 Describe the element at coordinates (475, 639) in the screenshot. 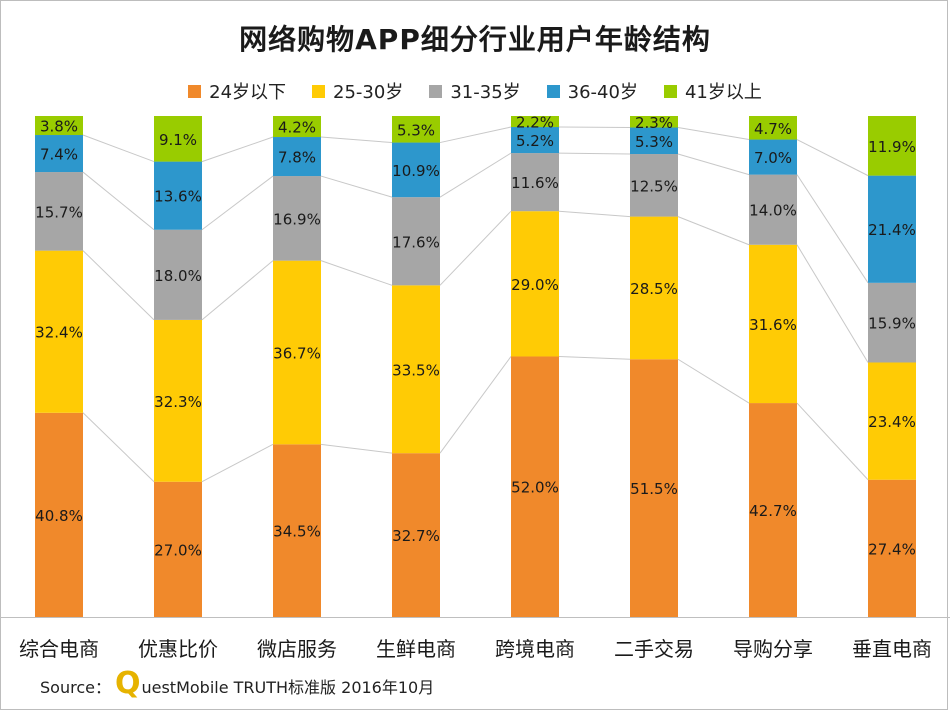

I see `x-axis: 综合电商 优惠比价 微店服务 生鲜电商 跨境电商 二手交易 导购分享 垂直电商` at that location.